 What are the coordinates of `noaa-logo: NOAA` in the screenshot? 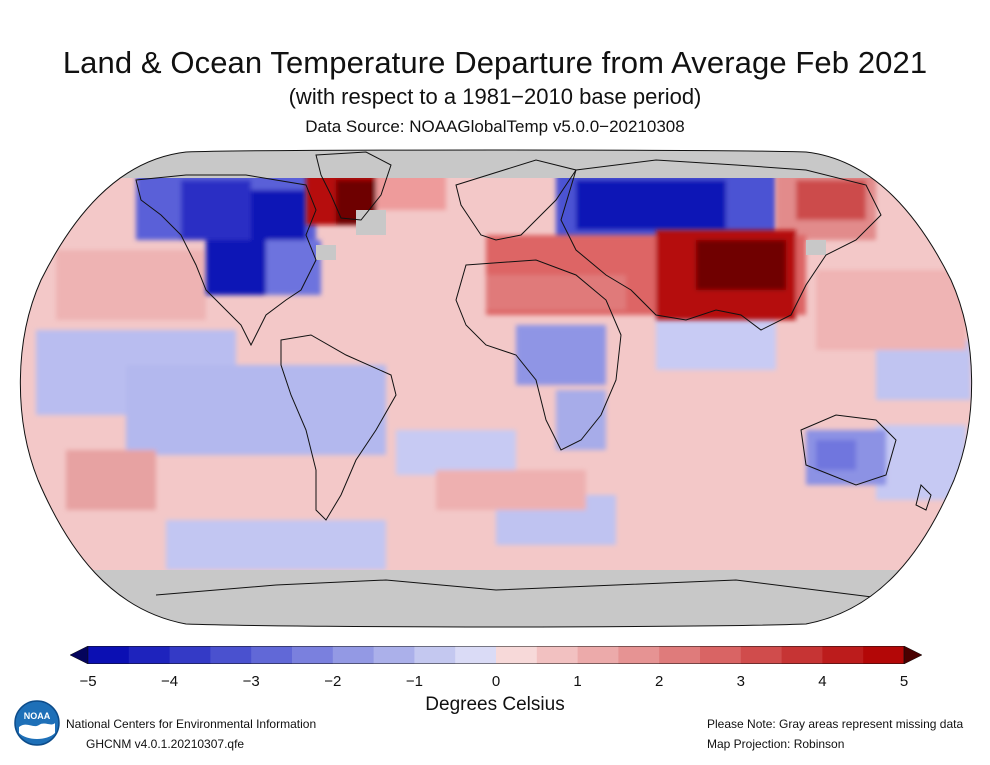 It's located at (37, 723).